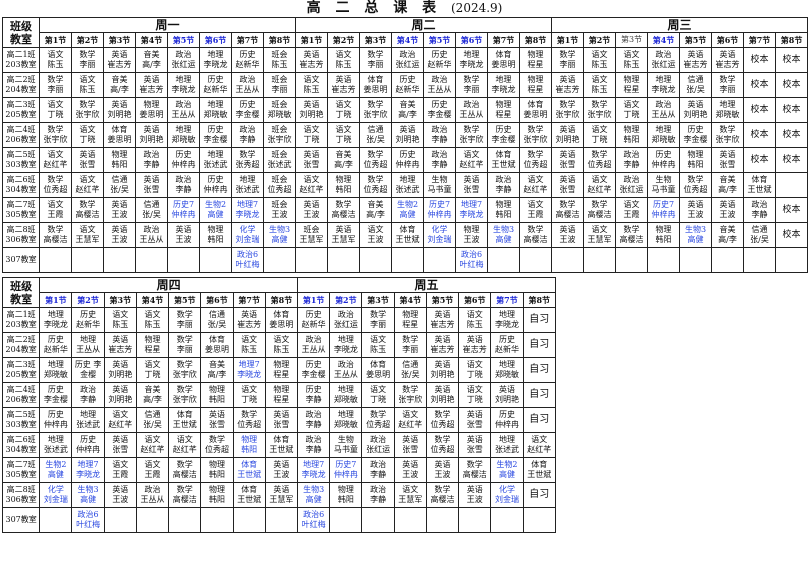 Image resolution: width=809 pixels, height=571 pixels. Describe the element at coordinates (21, 445) in the screenshot. I see `class-room-label: 高二6班 304教室` at that location.